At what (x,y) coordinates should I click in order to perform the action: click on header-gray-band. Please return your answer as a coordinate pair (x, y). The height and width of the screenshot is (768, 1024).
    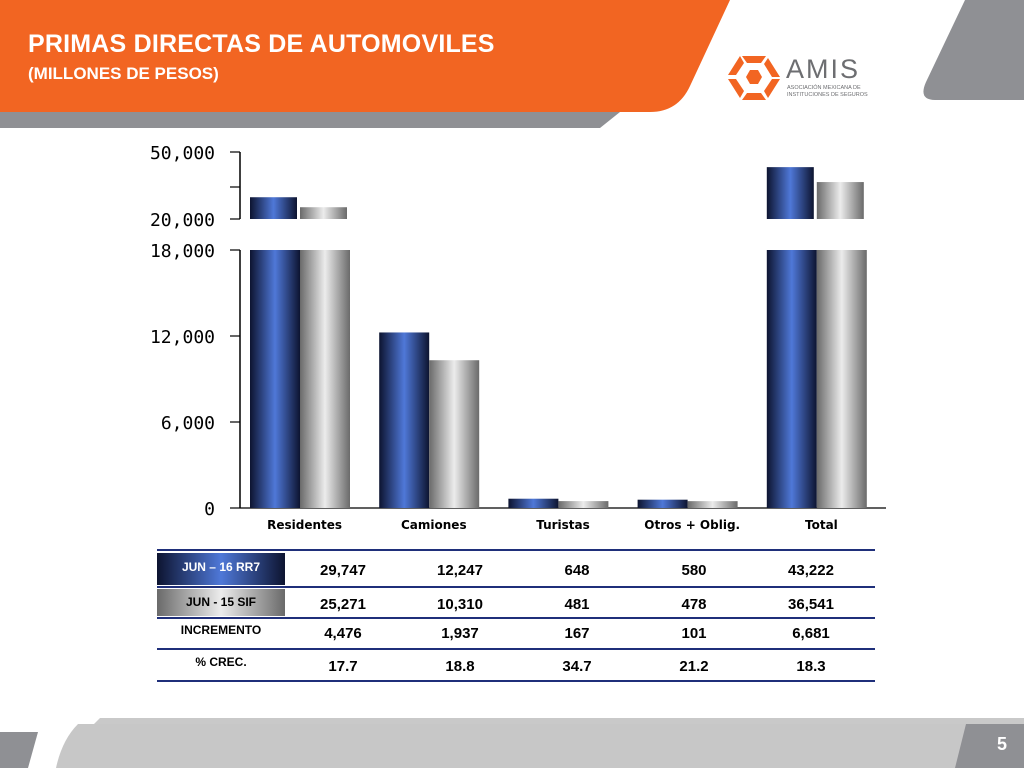
    Looking at the image, I should click on (310, 120).